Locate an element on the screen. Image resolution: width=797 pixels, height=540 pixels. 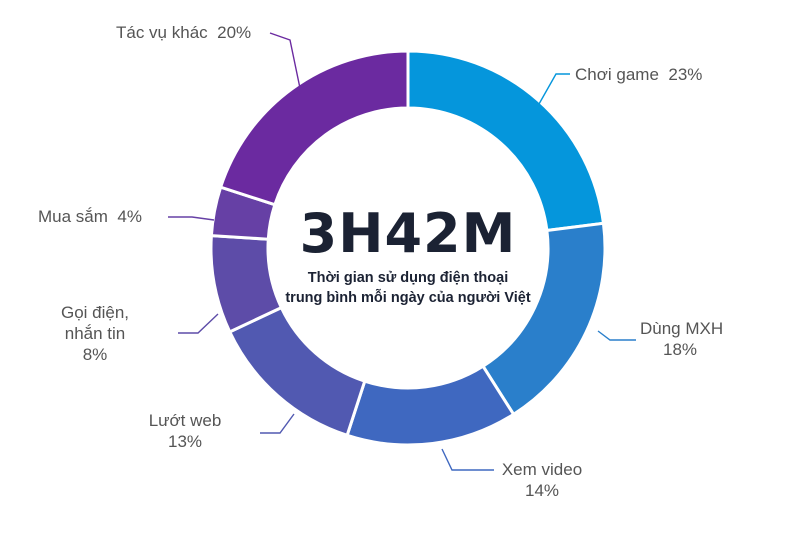
slice-xem-video is located at coordinates (430, 405).